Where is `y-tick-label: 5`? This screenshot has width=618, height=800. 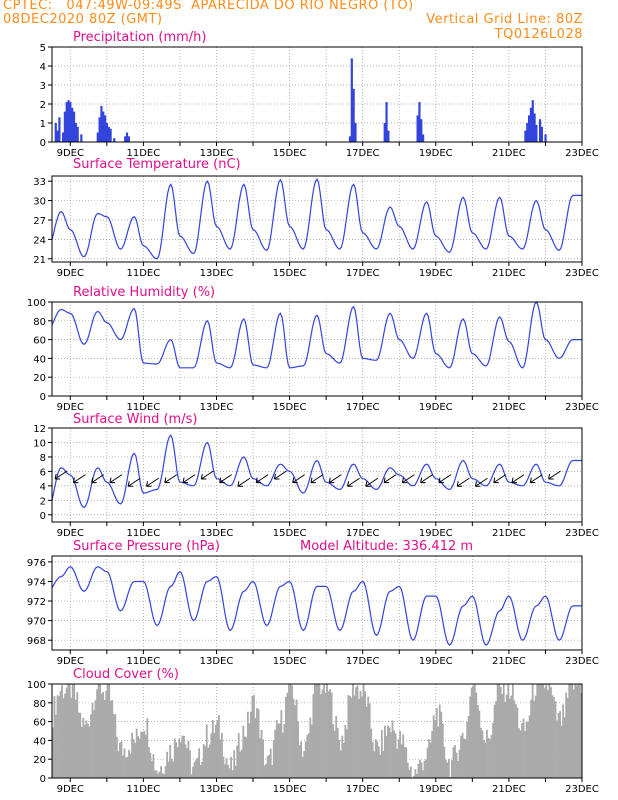
y-tick-label: 5 is located at coordinates (43, 48).